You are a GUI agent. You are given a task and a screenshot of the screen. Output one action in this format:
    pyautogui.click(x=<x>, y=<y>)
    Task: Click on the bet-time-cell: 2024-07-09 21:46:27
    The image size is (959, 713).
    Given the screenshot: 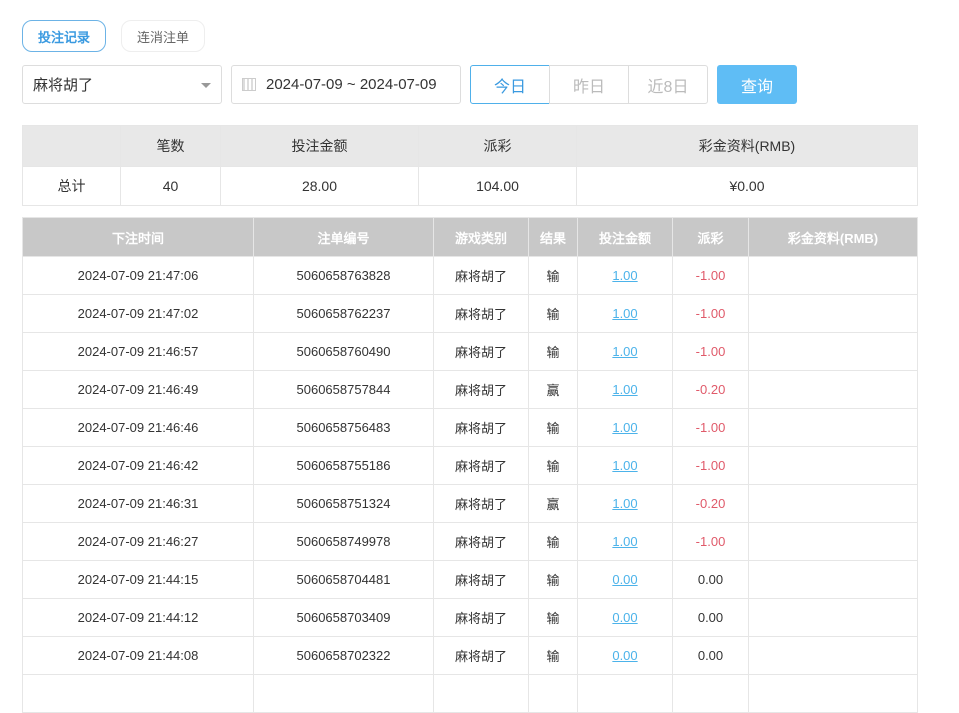 What is the action you would take?
    pyautogui.click(x=138, y=541)
    